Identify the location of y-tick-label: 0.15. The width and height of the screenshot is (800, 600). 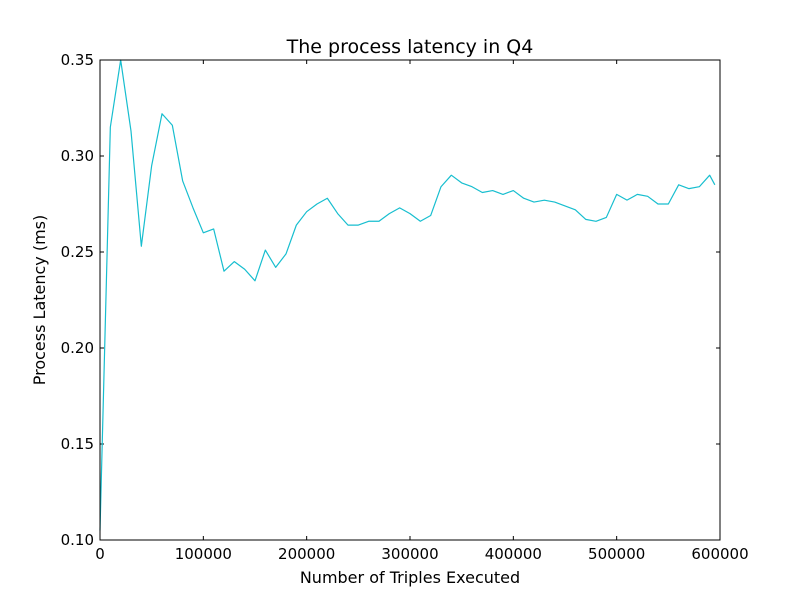
(77, 444).